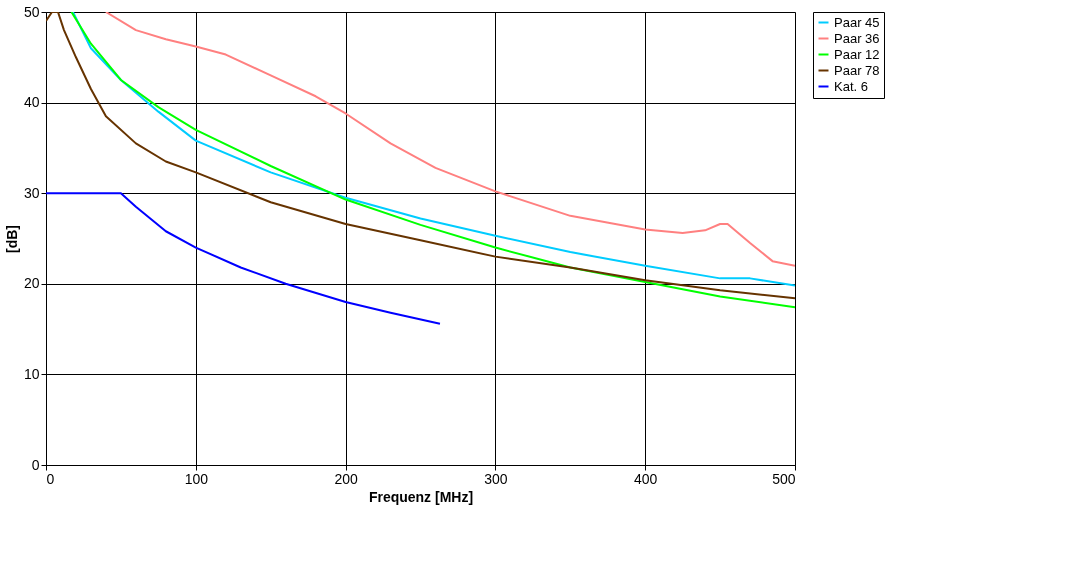 This screenshot has height=565, width=1077. What do you see at coordinates (243, 258) in the screenshot?
I see `line-series` at bounding box center [243, 258].